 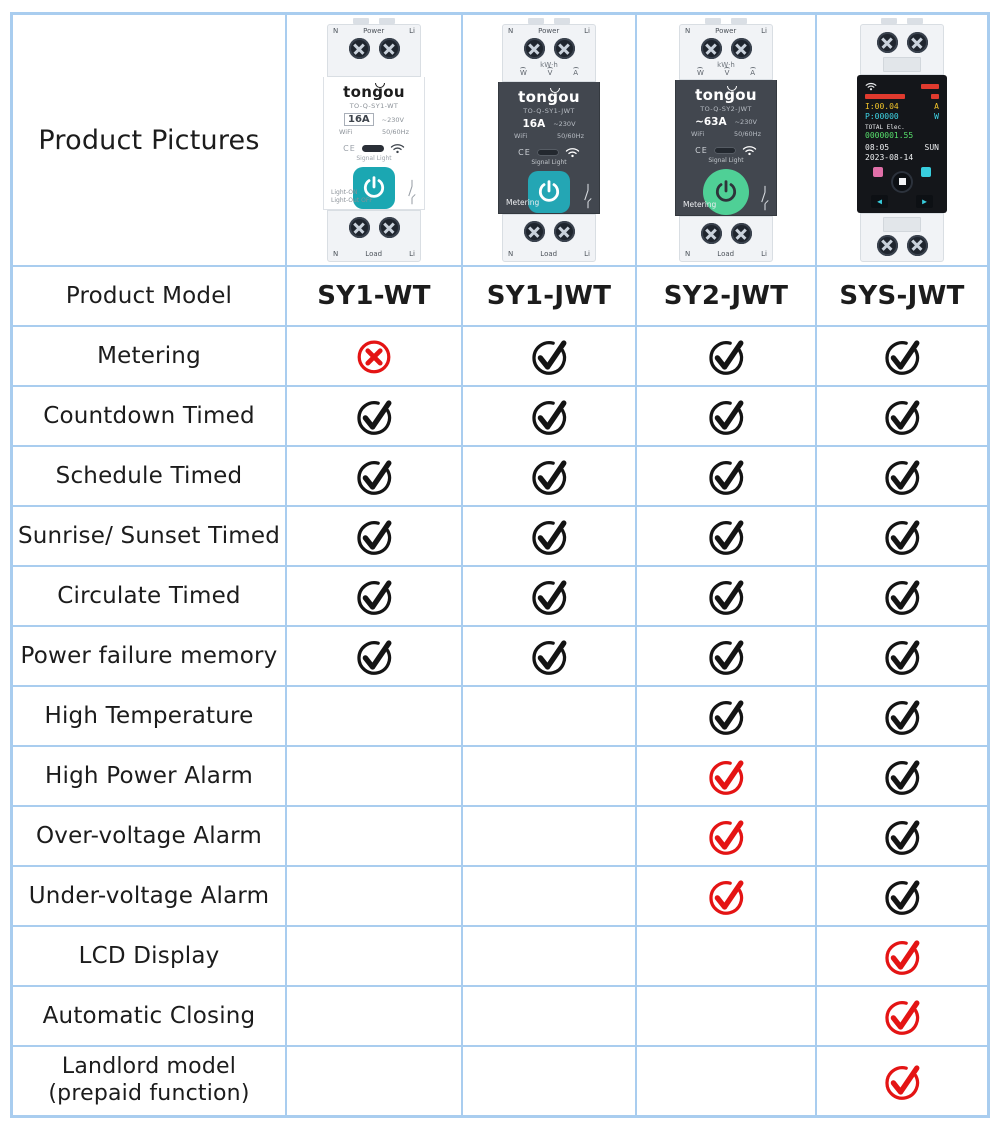 What do you see at coordinates (871, 86) in the screenshot?
I see `wifi-icon` at bounding box center [871, 86].